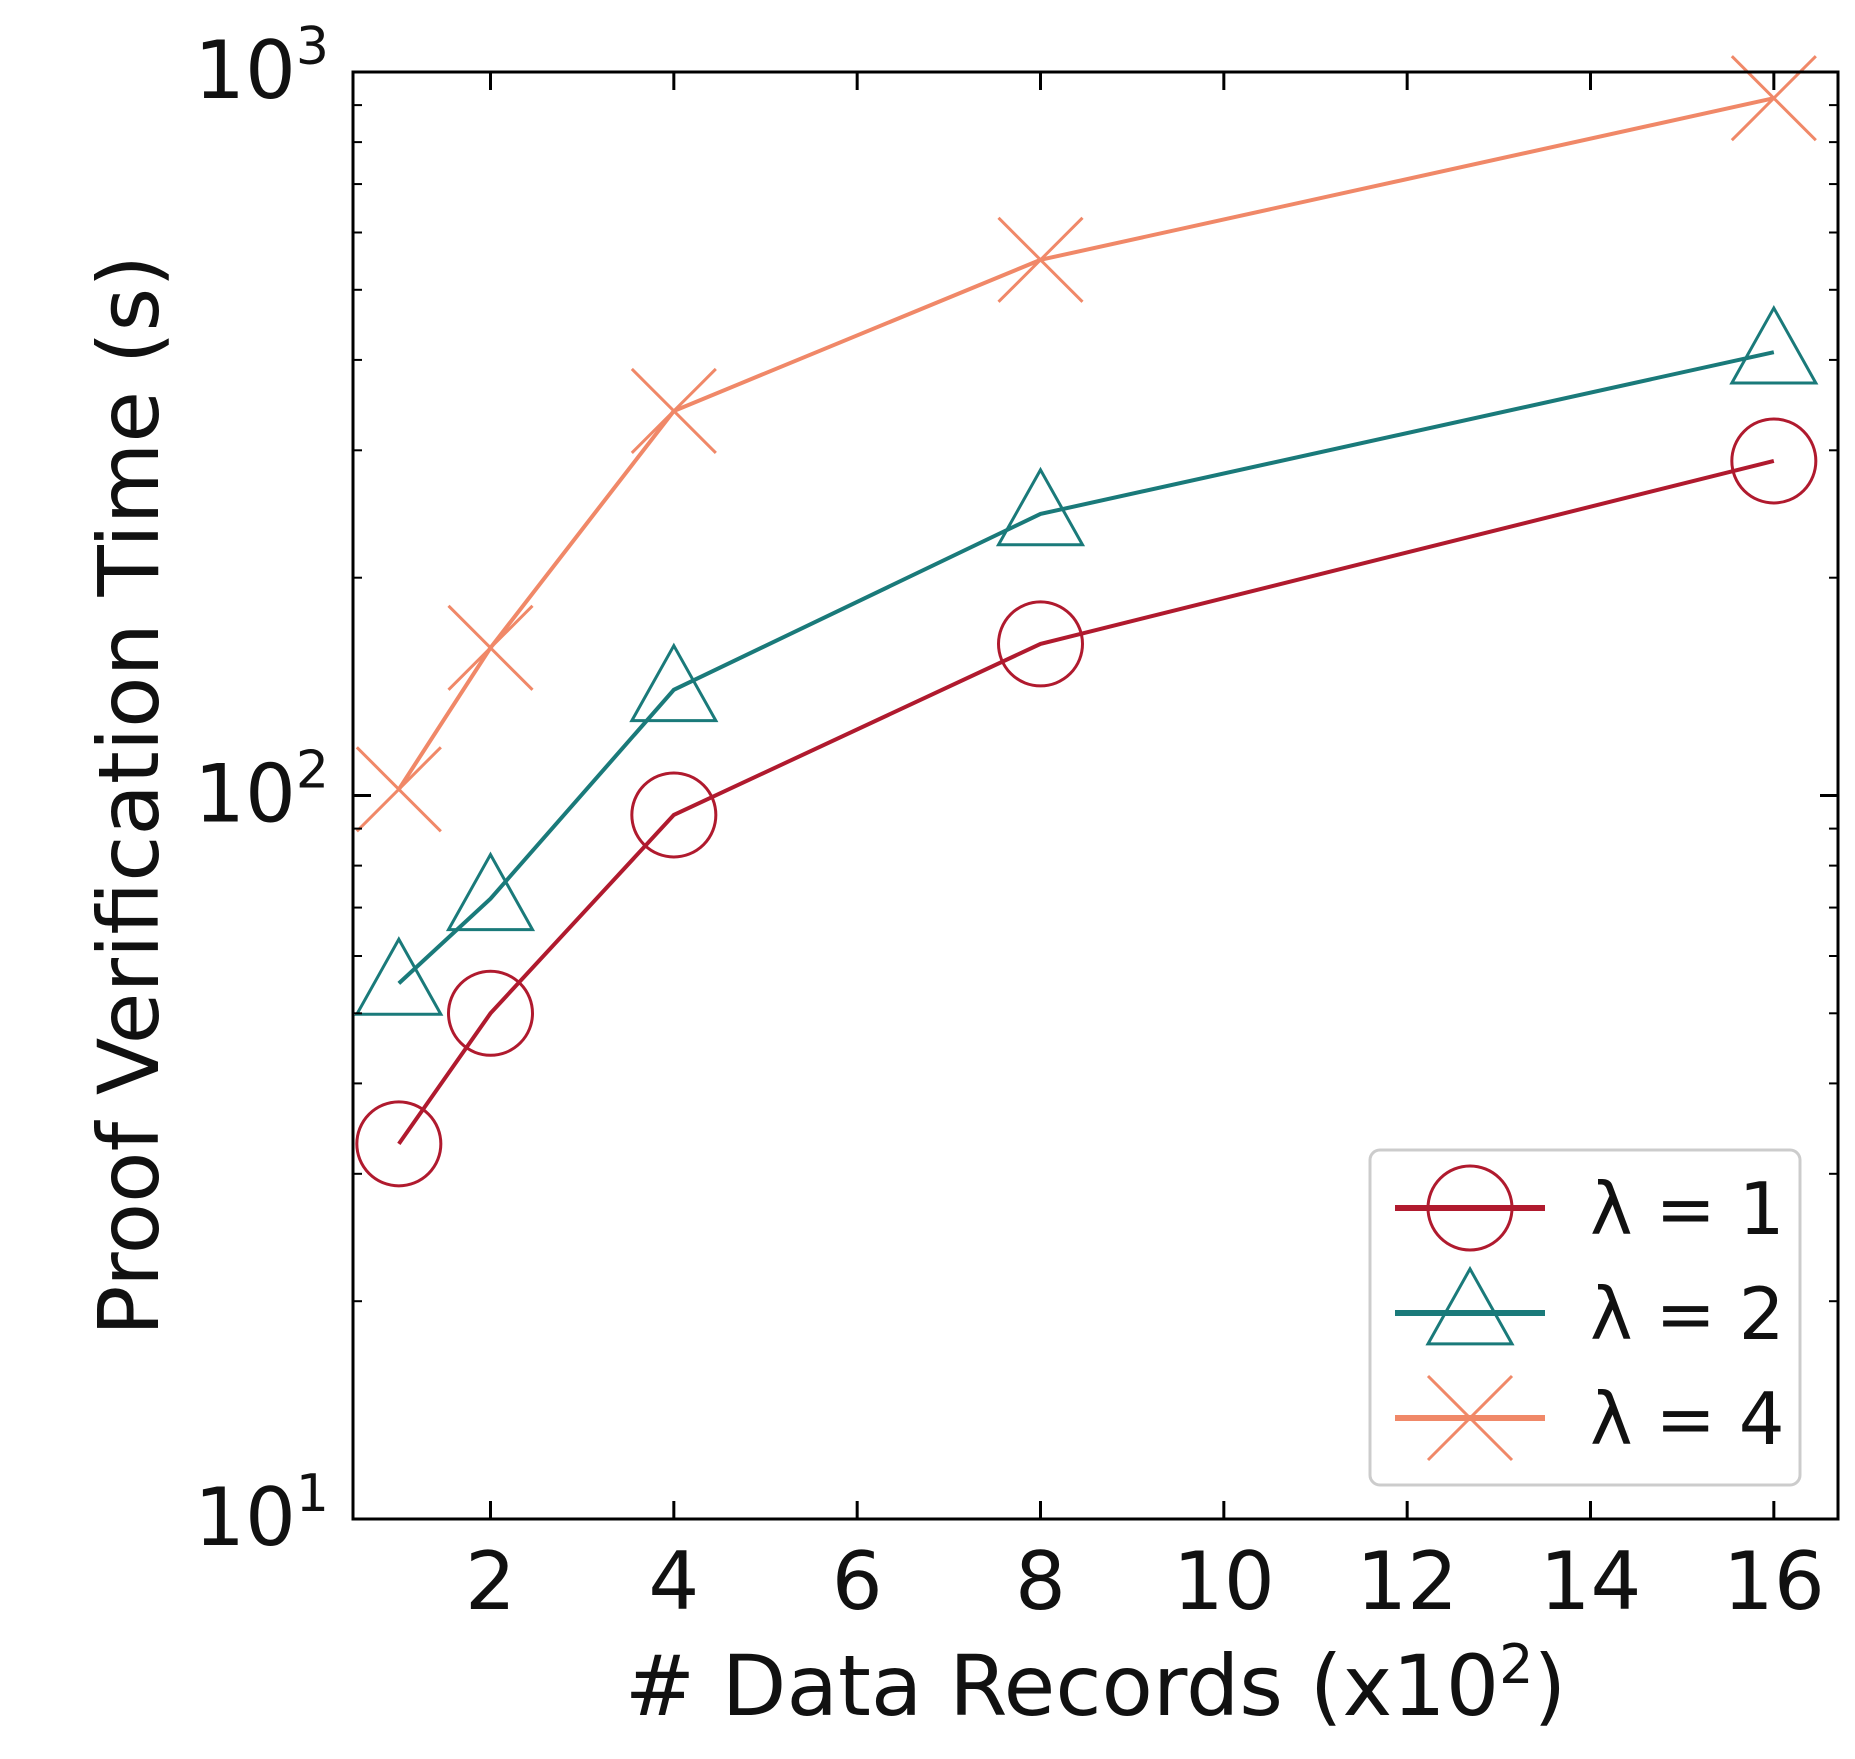 The image size is (1855, 1759). Describe the element at coordinates (261, 1514) in the screenshot. I see `y-tick-label: 10¹` at that location.